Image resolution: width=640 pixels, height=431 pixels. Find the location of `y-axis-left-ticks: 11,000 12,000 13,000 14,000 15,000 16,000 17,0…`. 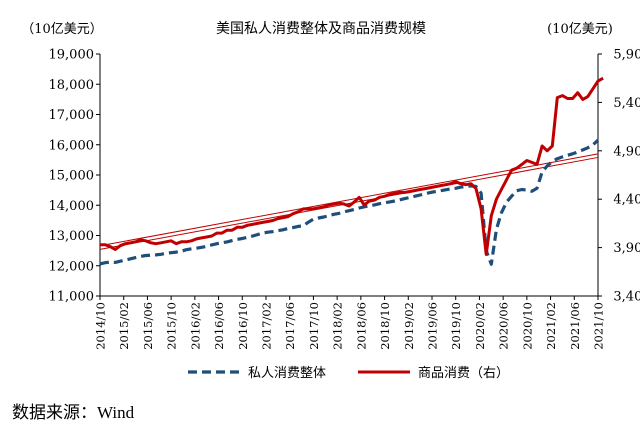

y-axis-left-ticks: 11,000 12,000 13,000 14,000 15,000 16,000 17,0… is located at coordinates (74, 176).